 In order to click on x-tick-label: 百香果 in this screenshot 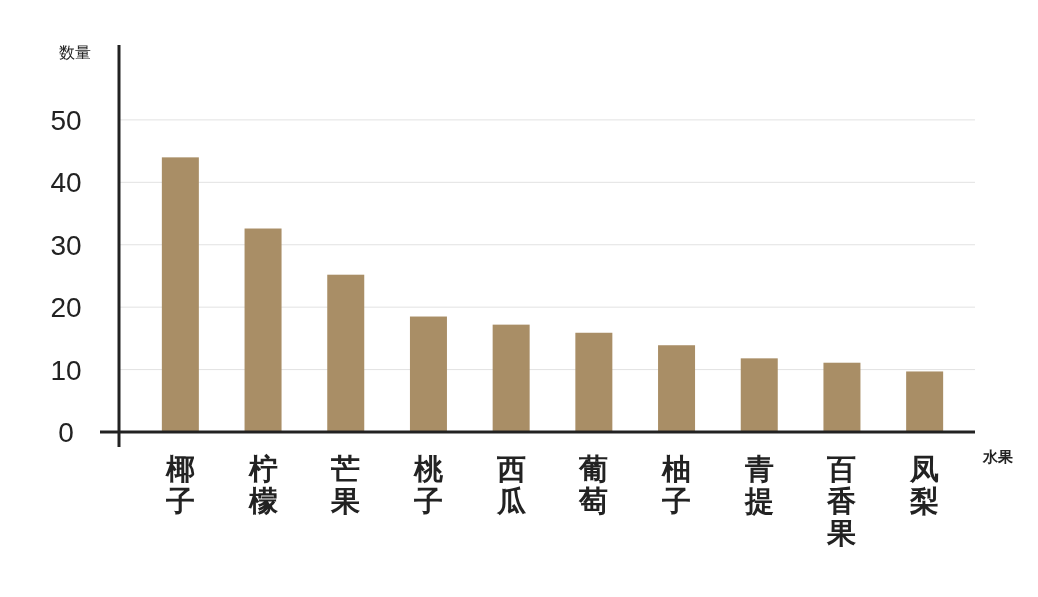, I will do `click(841, 501)`.